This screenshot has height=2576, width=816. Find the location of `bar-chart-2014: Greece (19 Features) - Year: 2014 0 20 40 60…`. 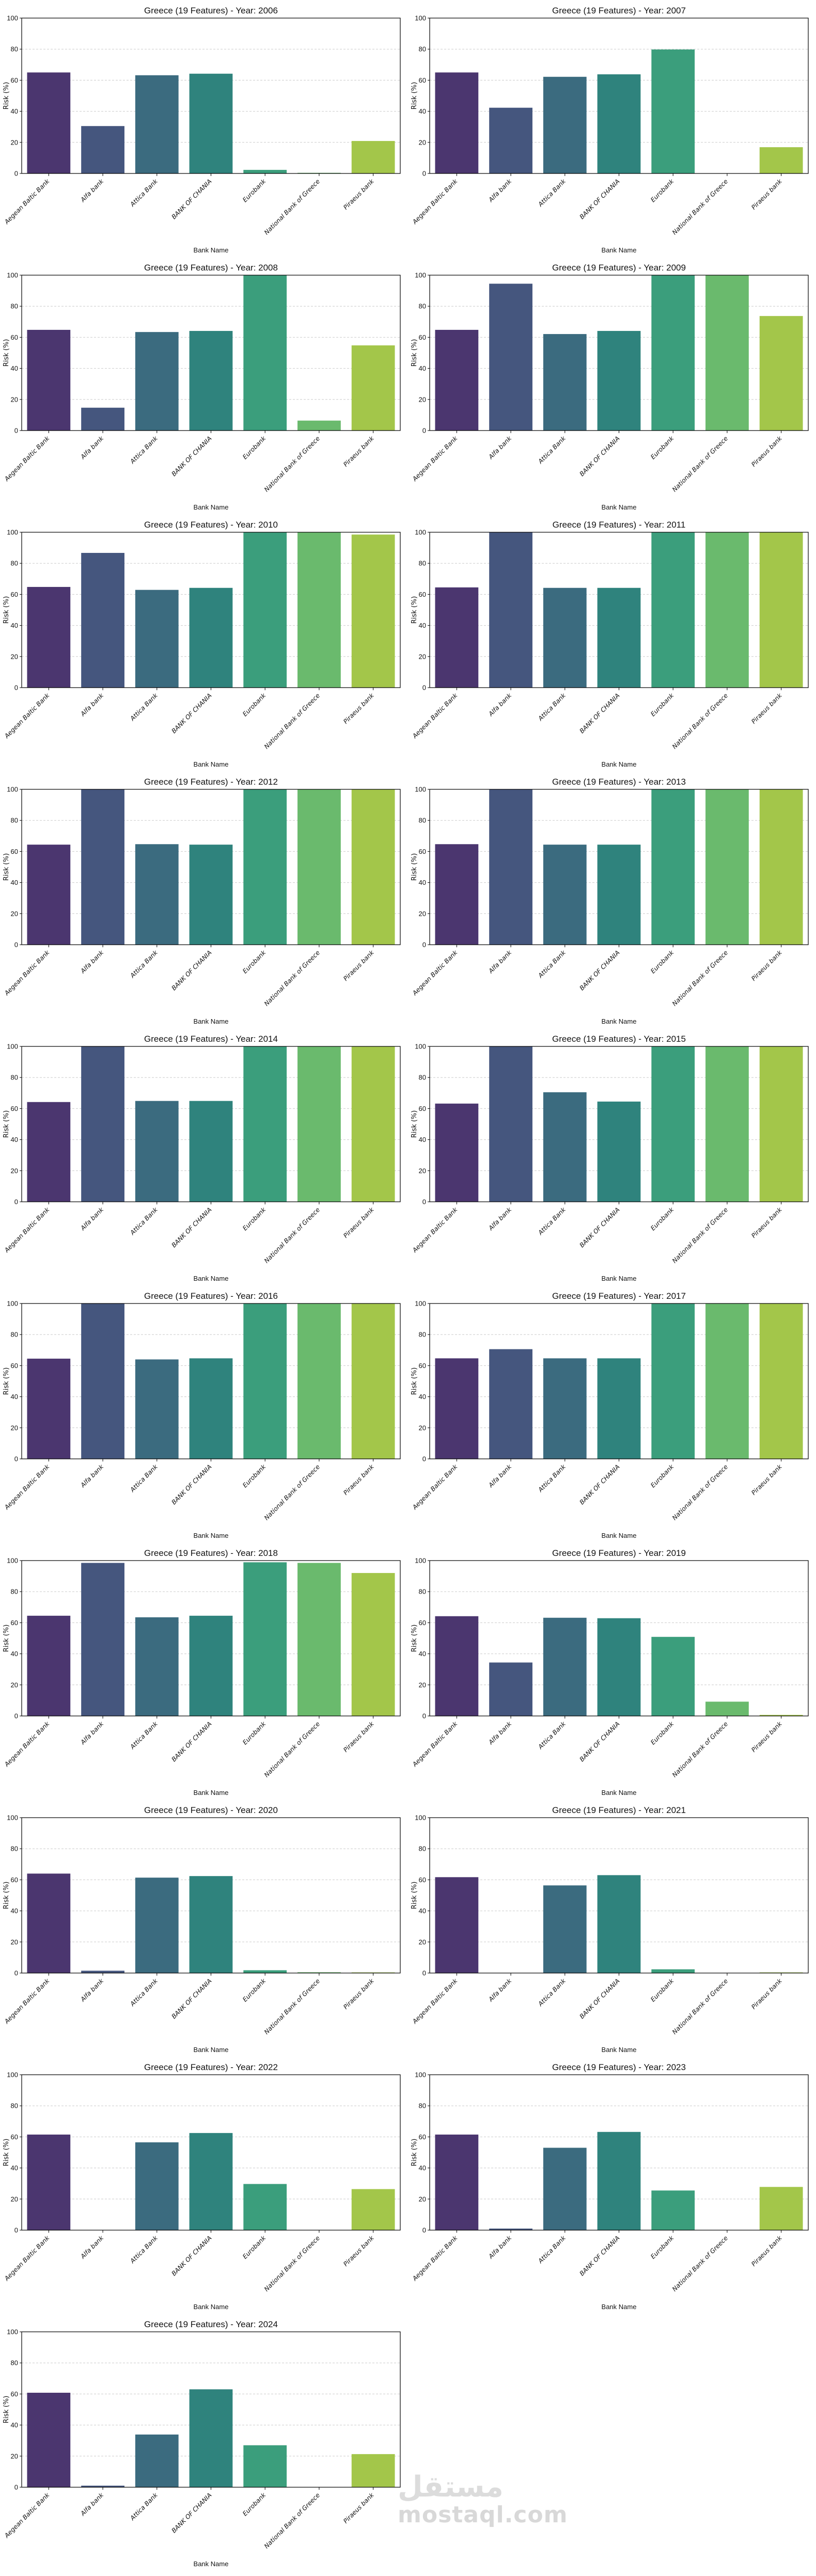

bar-chart-2014: Greece (19 Features) - Year: 2014 0 20 40 60… is located at coordinates (204, 1156).